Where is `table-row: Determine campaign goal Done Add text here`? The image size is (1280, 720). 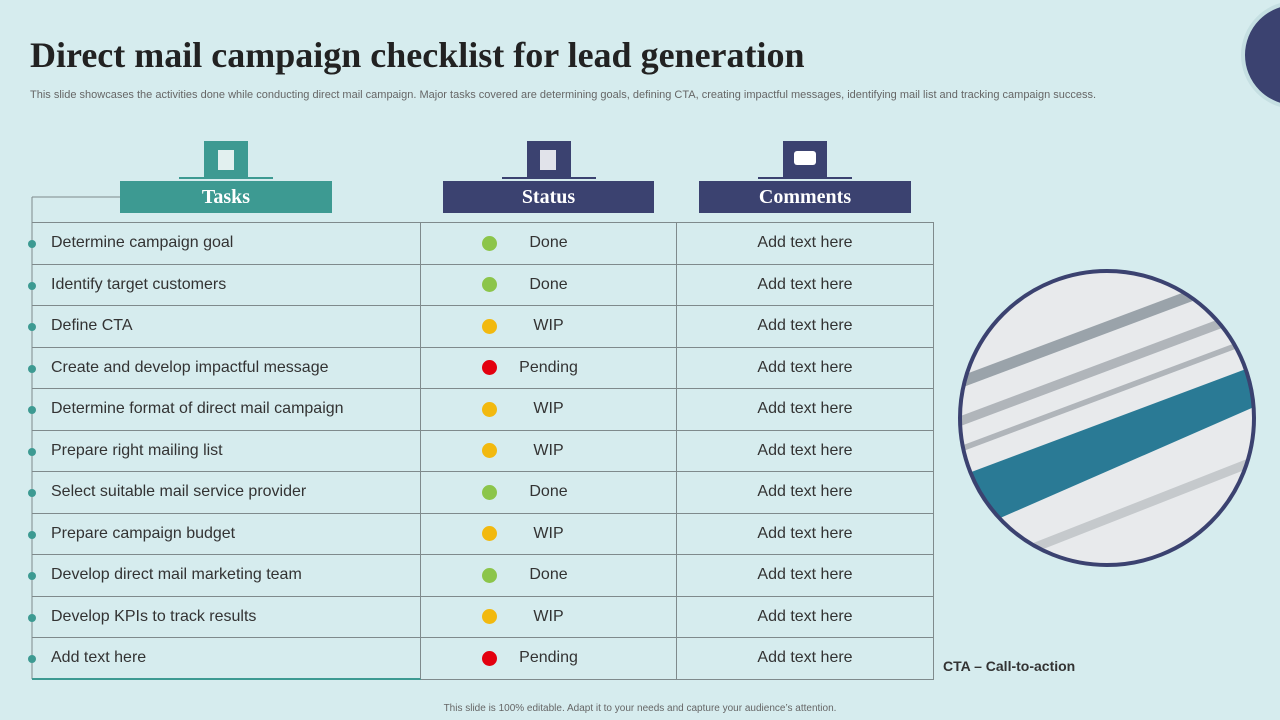 table-row: Determine campaign goal Done Add text here is located at coordinates (480, 244).